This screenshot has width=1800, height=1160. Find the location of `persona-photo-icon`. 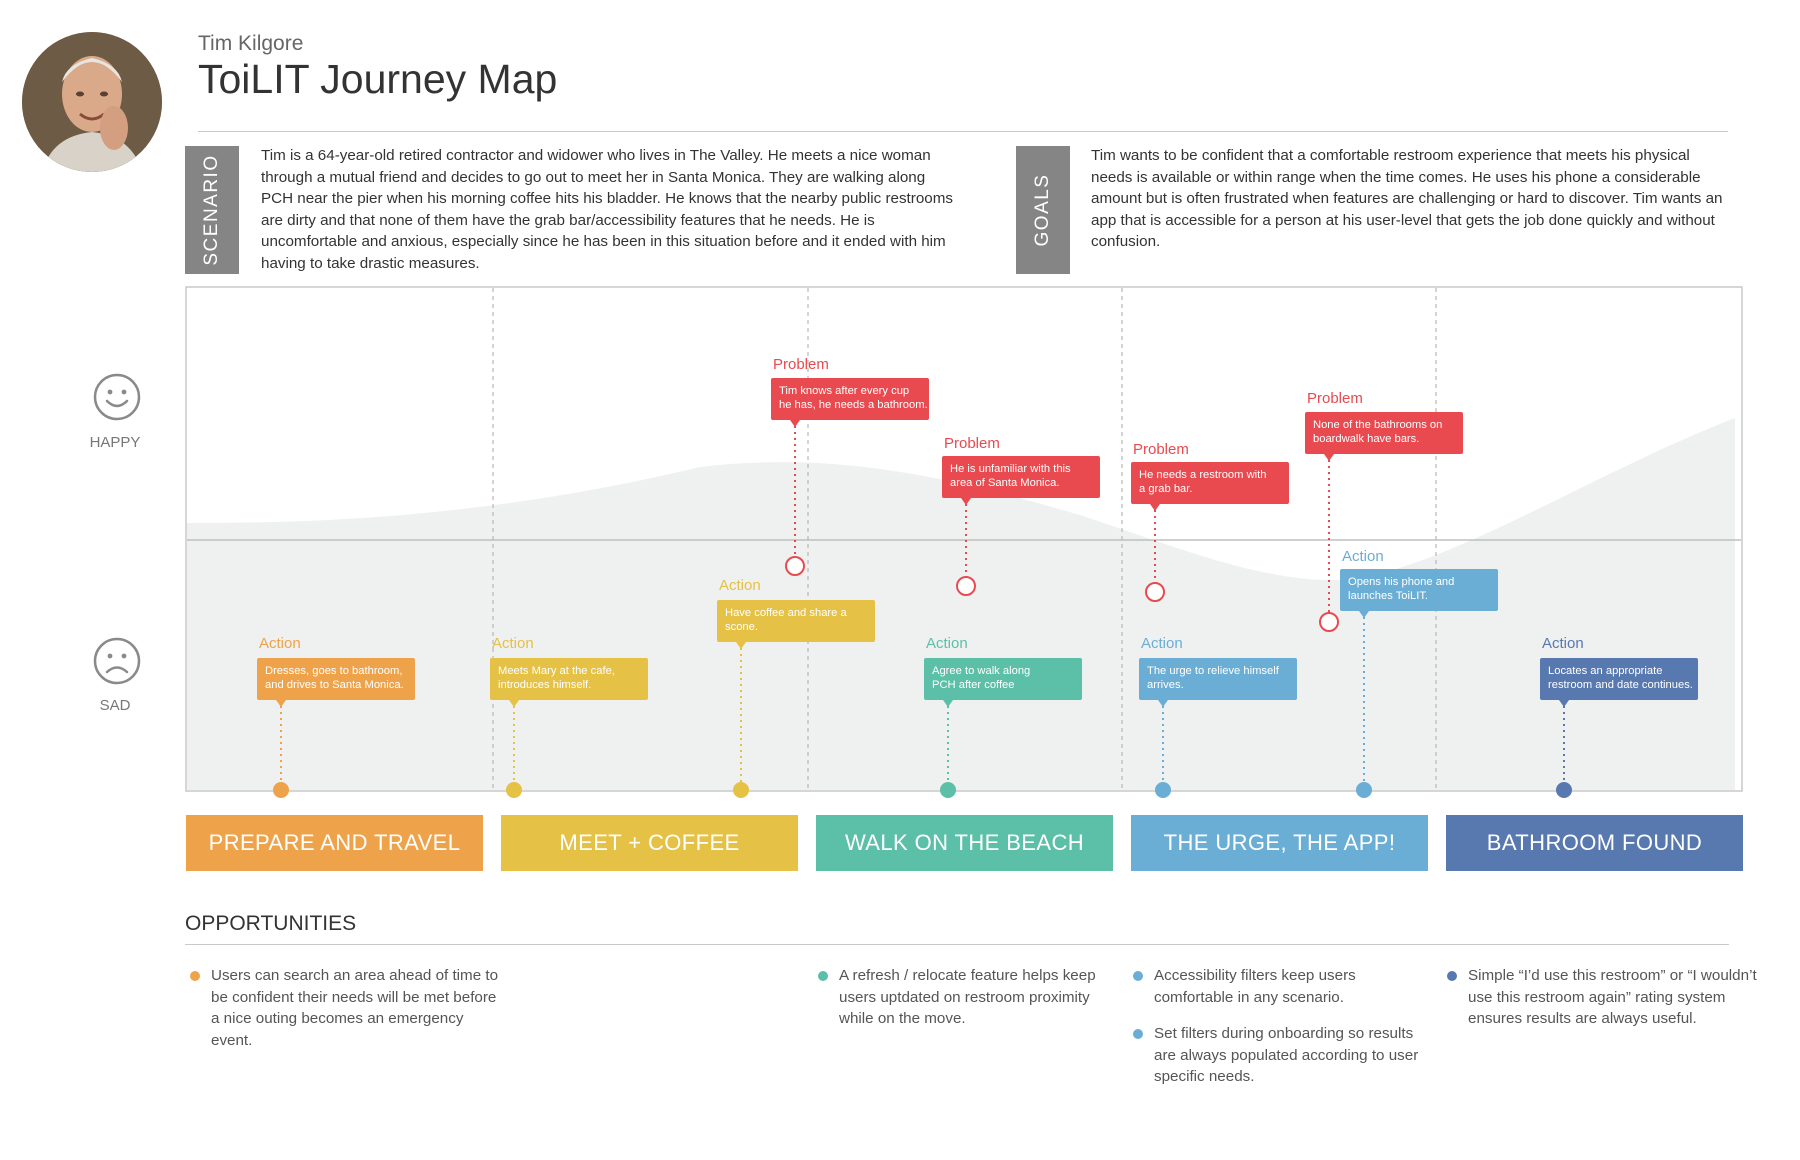

persona-photo-icon is located at coordinates (92, 102).